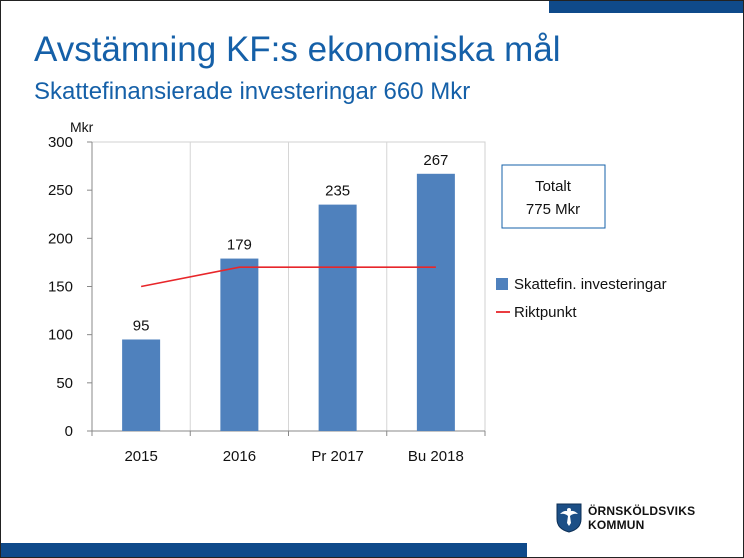 Image resolution: width=744 pixels, height=558 pixels. Describe the element at coordinates (436, 456) in the screenshot. I see `x-tick-label: Bu 2018` at that location.